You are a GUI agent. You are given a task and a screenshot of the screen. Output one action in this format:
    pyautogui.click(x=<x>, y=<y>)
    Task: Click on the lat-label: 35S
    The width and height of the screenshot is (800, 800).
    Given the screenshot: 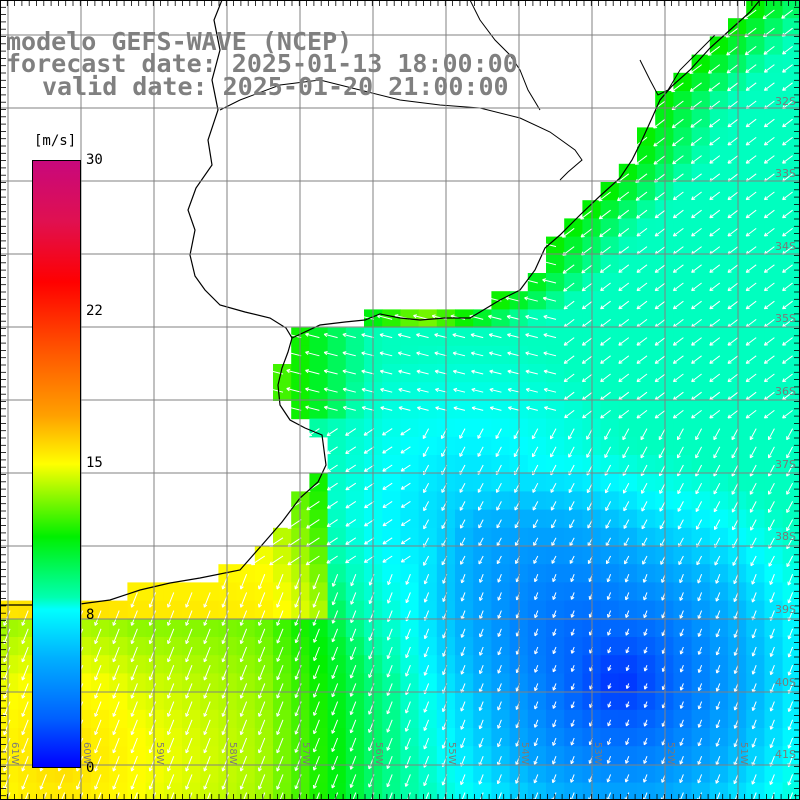 What is the action you would take?
    pyautogui.click(x=785, y=318)
    